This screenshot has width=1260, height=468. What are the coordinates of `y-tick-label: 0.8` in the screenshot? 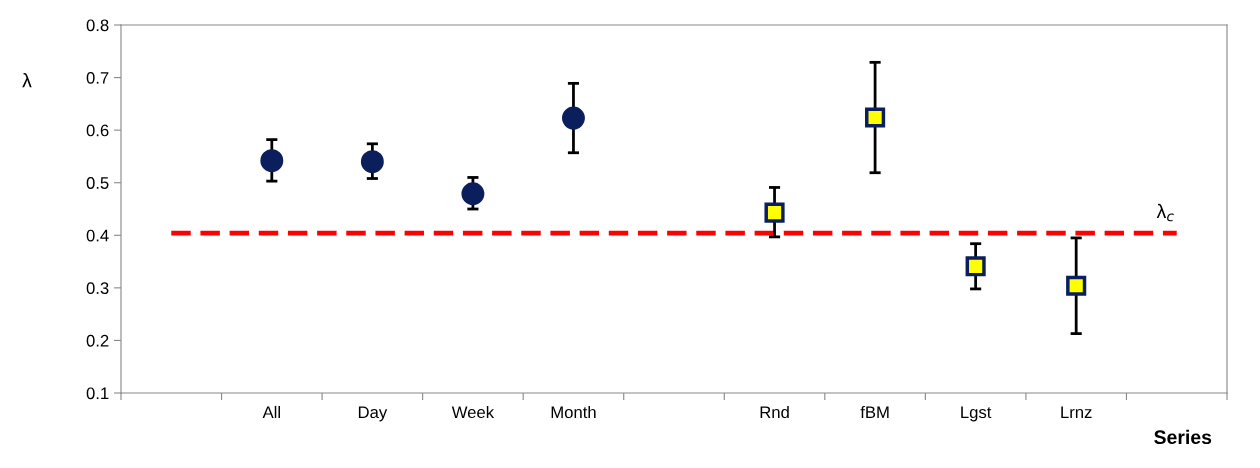 It's located at (97, 25).